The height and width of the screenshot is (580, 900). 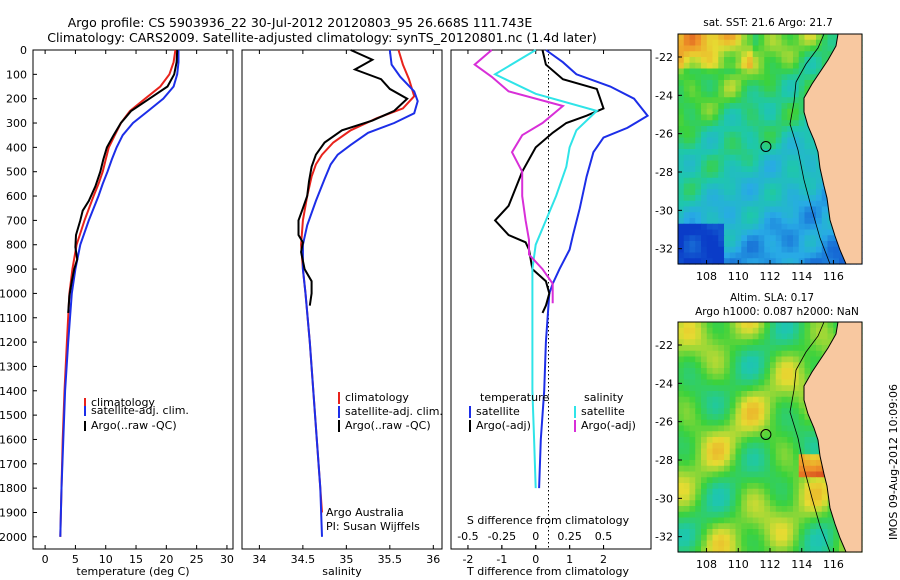 I want to click on xtick-label: -1, so click(x=501, y=559).